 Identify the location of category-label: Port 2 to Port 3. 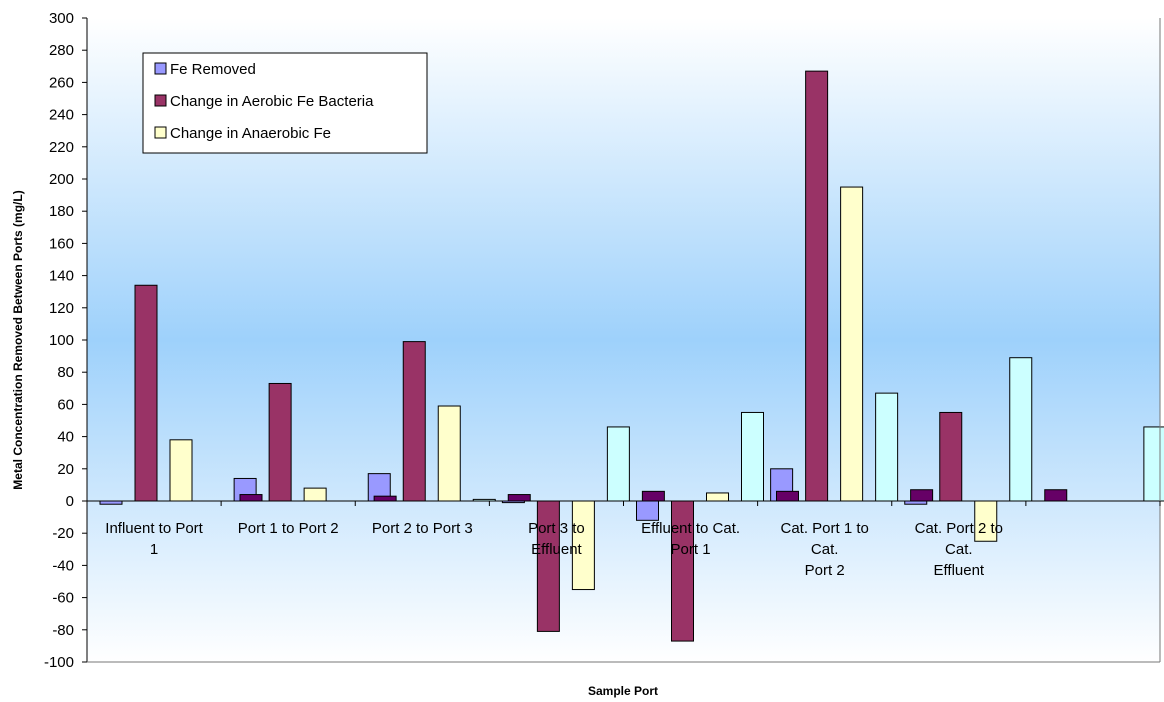
(422, 528).